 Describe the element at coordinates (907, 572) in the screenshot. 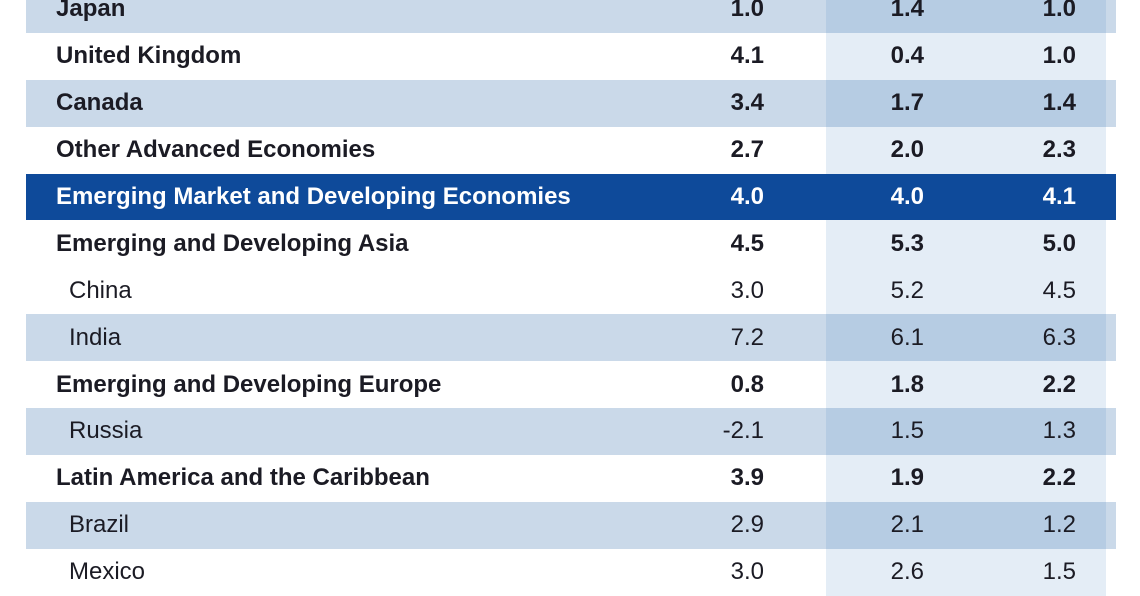

I see `value-col2: 2.6` at that location.